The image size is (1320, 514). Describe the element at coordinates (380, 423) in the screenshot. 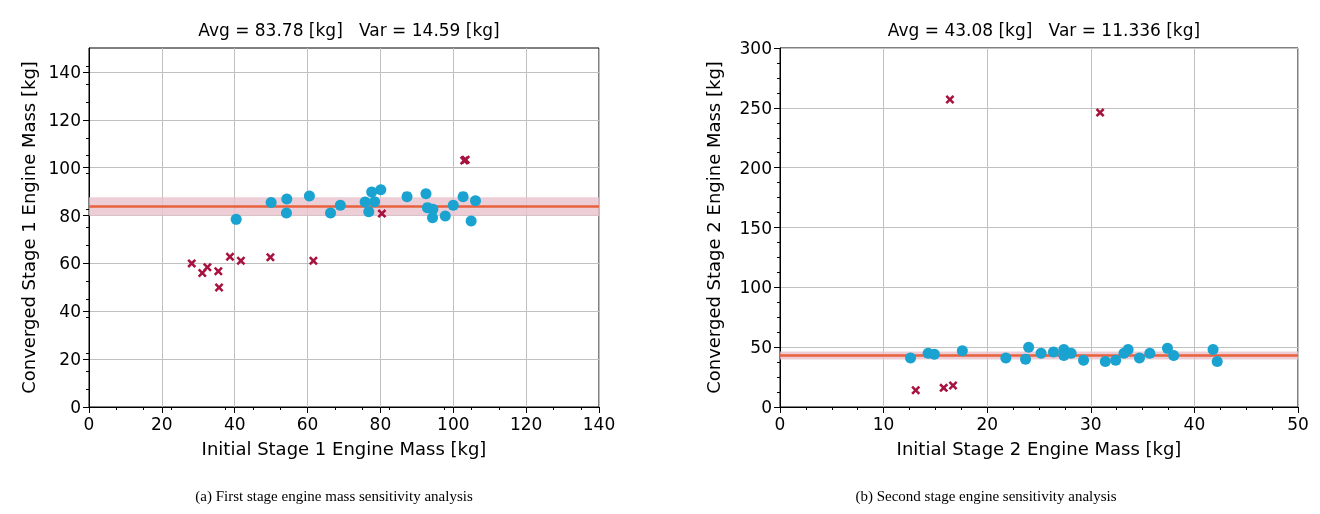

I see `x-tick-label: 80` at that location.